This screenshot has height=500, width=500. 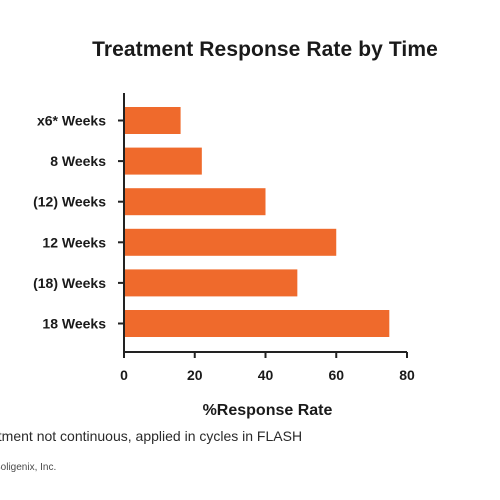 What do you see at coordinates (268, 410) in the screenshot?
I see `x-axis-title: %Response Rate` at bounding box center [268, 410].